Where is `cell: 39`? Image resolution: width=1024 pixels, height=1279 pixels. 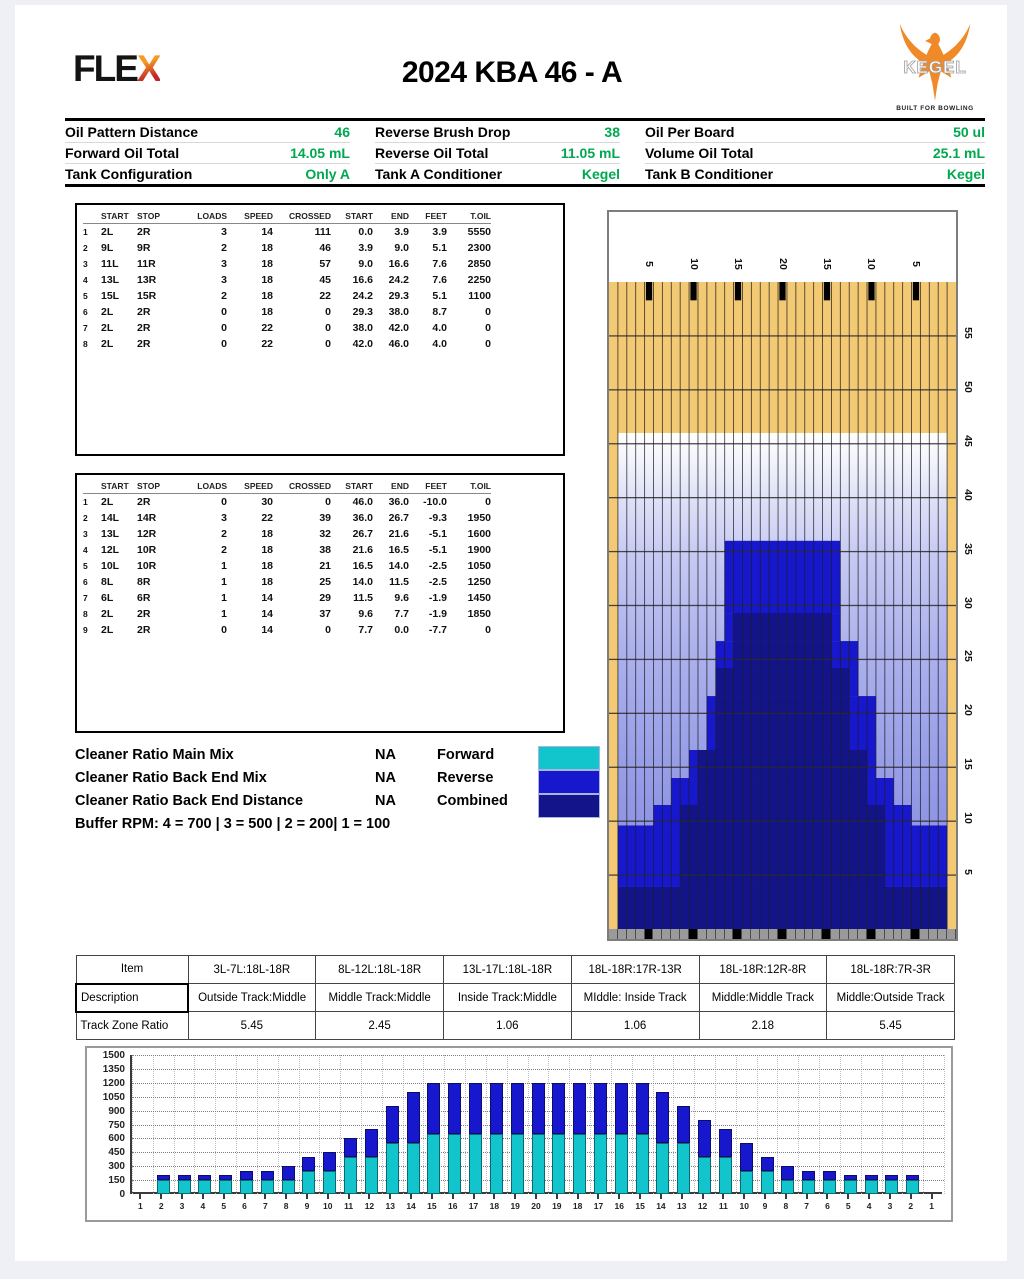 cell: 39 is located at coordinates (325, 517).